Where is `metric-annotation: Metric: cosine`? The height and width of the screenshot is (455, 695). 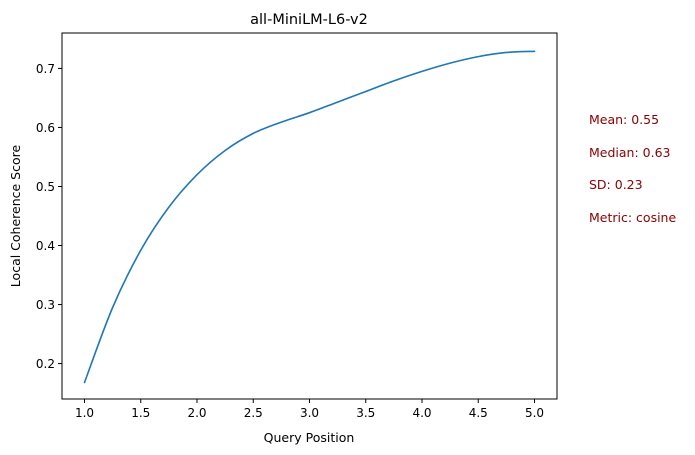
metric-annotation: Metric: cosine is located at coordinates (633, 217).